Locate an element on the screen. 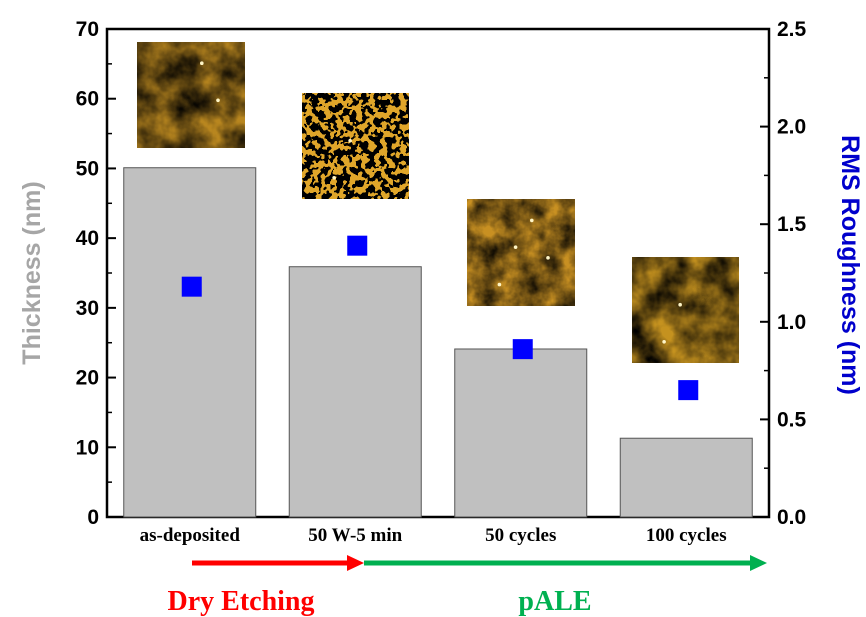  category-label: 50 W-5 min is located at coordinates (355, 535).